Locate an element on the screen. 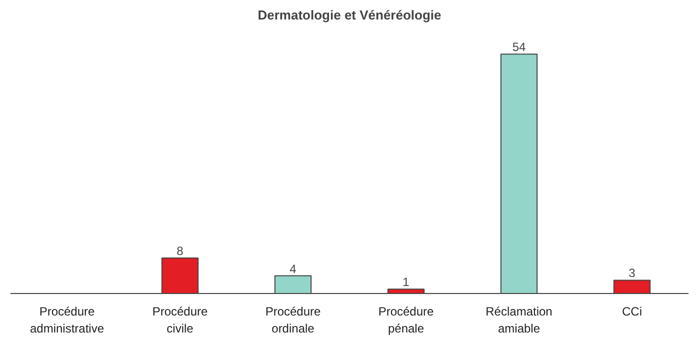 The height and width of the screenshot is (340, 700). x-tick-label: Procédure civile is located at coordinates (180, 320).